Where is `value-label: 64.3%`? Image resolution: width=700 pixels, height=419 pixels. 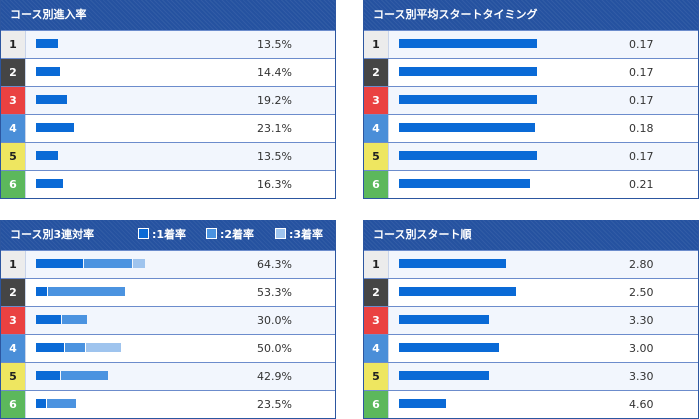
value-label: 64.3% is located at coordinates (274, 264).